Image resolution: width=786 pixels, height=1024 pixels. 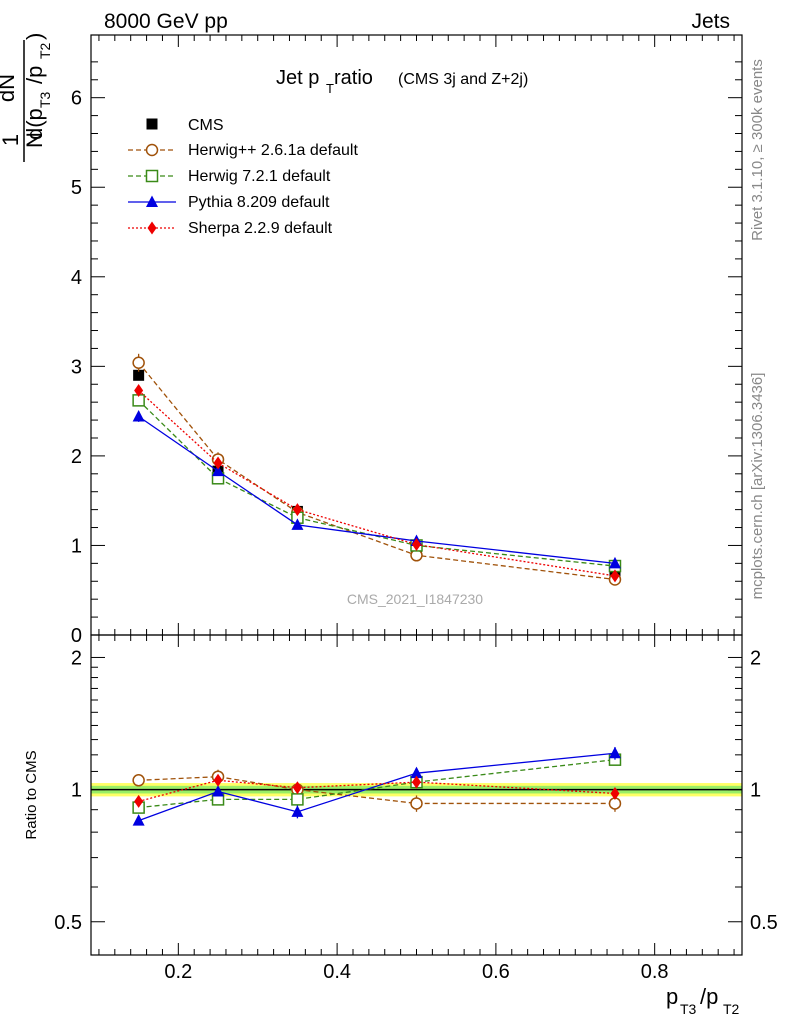 I want to click on legend-label-cms: CMS, so click(x=206, y=125).